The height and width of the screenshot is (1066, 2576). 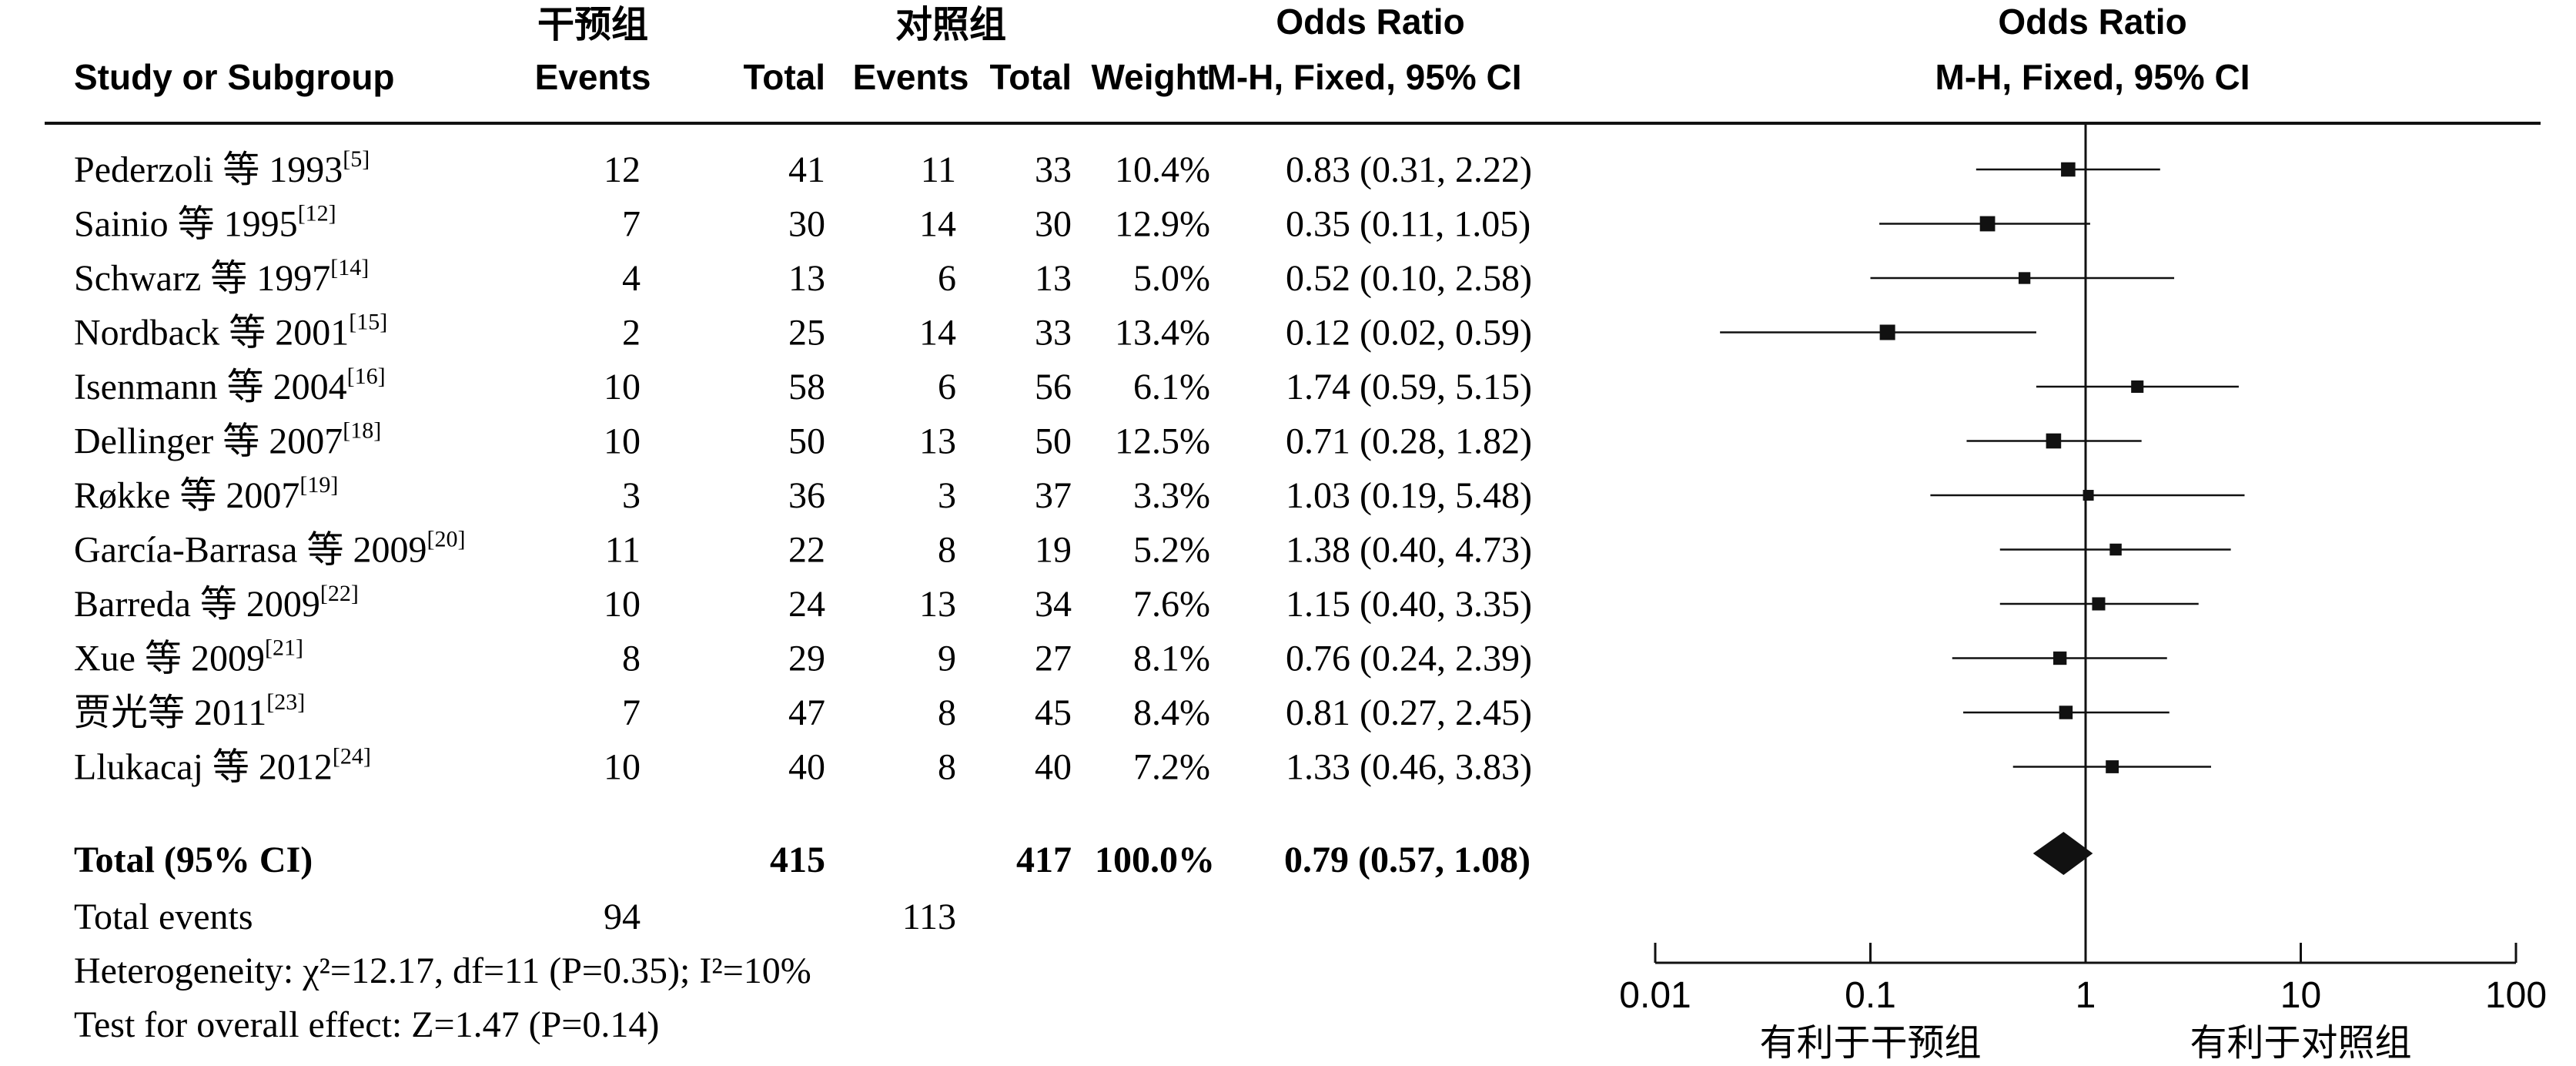 I want to click on header-events2: Events, so click(x=911, y=77).